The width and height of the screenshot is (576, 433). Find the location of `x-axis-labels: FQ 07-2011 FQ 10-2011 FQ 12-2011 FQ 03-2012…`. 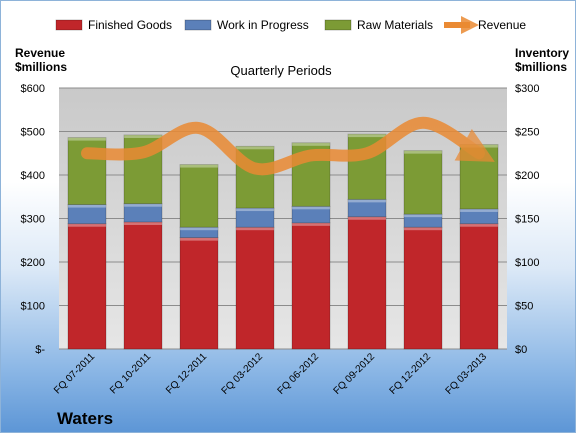

x-axis-labels: FQ 07-2011 FQ 10-2011 FQ 12-2011 FQ 03-2012… is located at coordinates (270, 374).